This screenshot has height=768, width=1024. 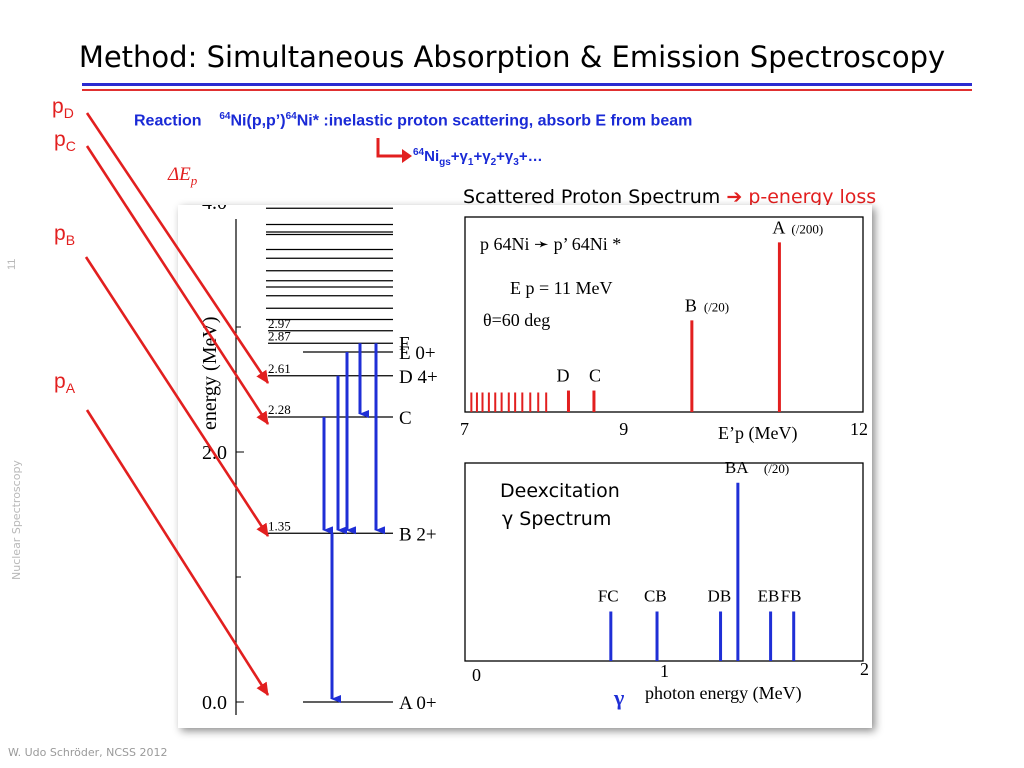 What do you see at coordinates (404, 343) in the screenshot?
I see `level-name-label: F` at bounding box center [404, 343].